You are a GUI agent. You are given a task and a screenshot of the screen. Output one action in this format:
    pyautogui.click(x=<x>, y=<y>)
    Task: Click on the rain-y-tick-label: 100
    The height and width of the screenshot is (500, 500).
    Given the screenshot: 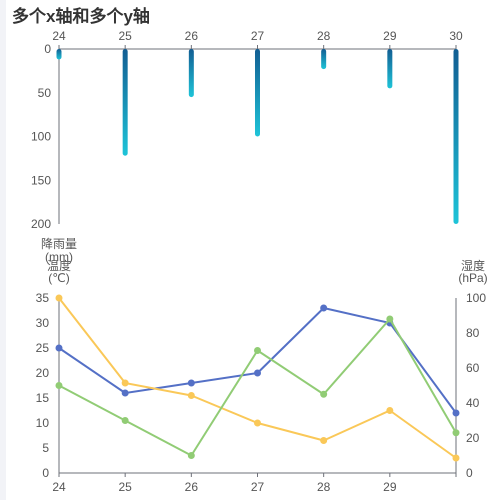 What is the action you would take?
    pyautogui.click(x=41, y=137)
    